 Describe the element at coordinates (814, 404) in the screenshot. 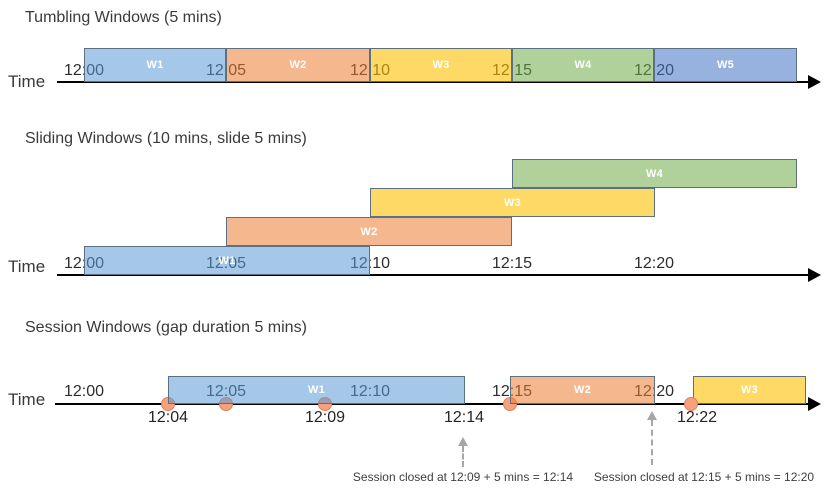

I see `session-axis-arrowhead-icon` at that location.